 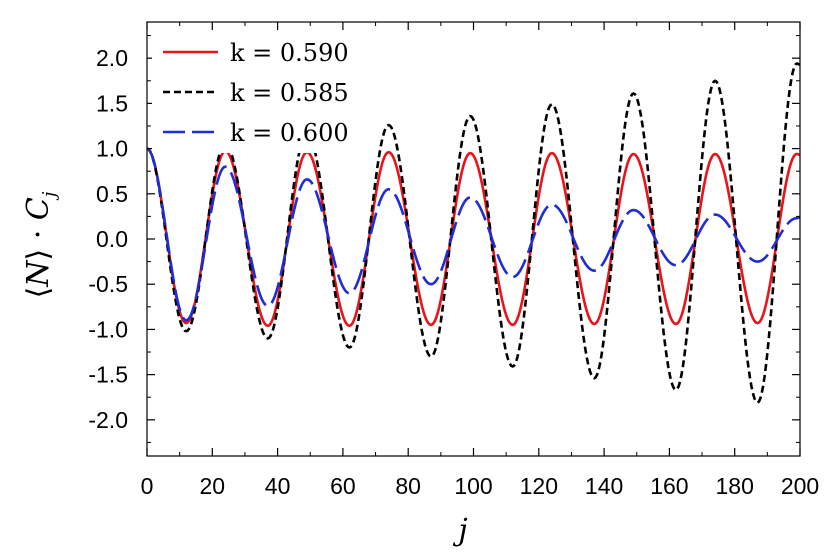 I want to click on y-tick-labels: -2.0 -1.5 -1.0 -0.5 0.0 0.5 1.0 1.5 2.0, so click(x=108, y=239).